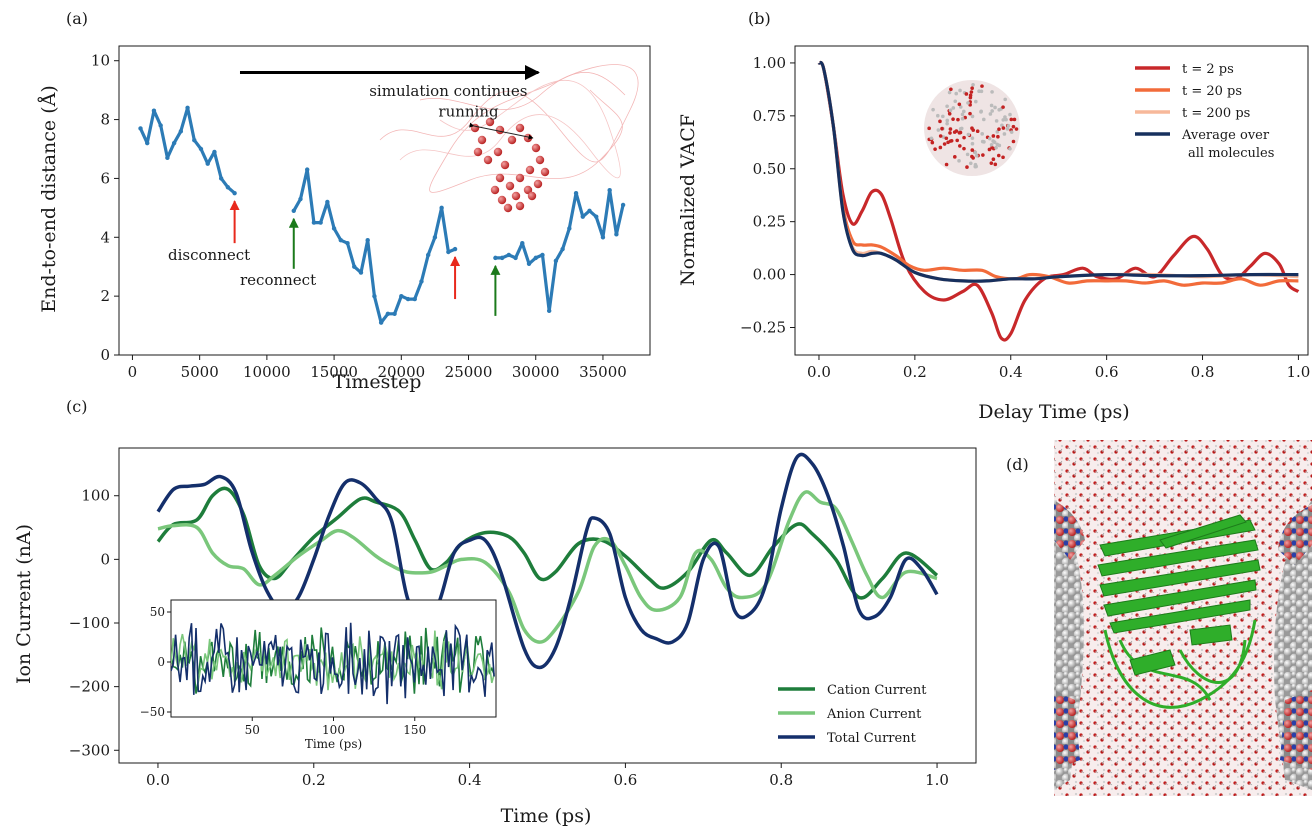 The width and height of the screenshot is (1312, 831). What do you see at coordinates (374, 246) in the screenshot?
I see `distance-line-segment` at bounding box center [374, 246].